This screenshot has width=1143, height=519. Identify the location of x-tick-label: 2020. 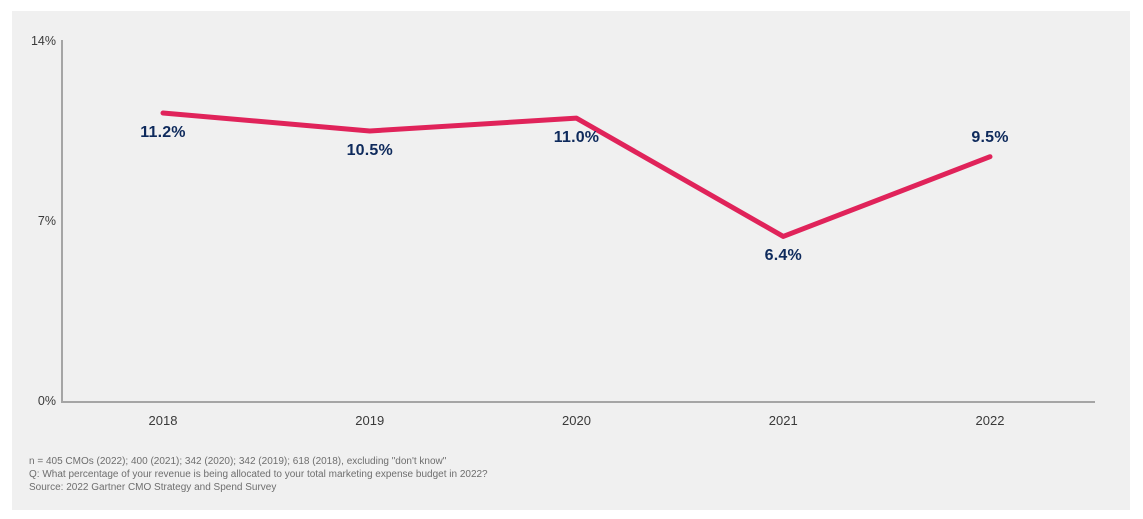
(576, 420).